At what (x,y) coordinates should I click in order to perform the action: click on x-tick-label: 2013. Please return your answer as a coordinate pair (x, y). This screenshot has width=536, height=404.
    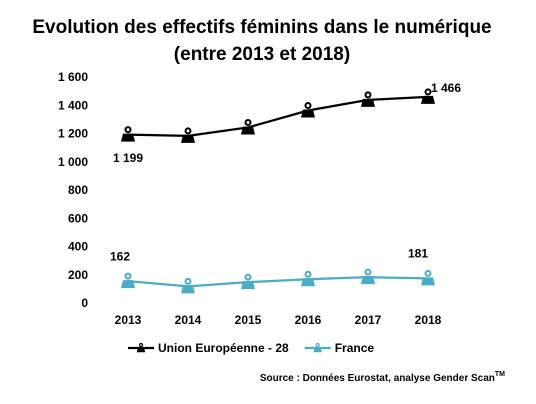
    Looking at the image, I should click on (128, 320).